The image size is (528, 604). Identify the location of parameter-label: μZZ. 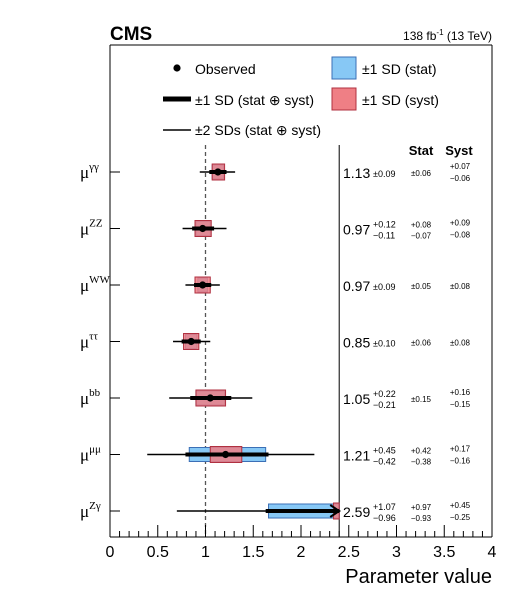
(91, 228).